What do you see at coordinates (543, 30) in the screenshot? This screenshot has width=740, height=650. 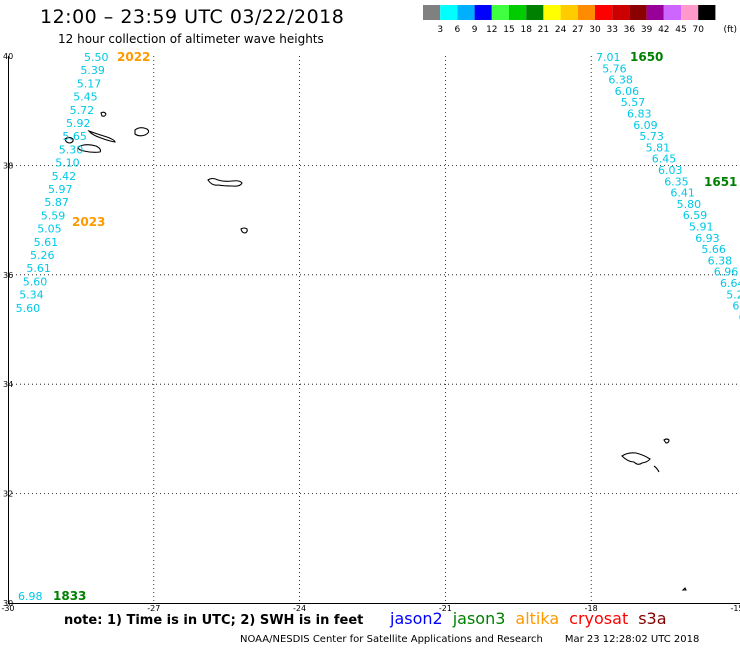 I see `scale-tick-label: 21` at bounding box center [543, 30].